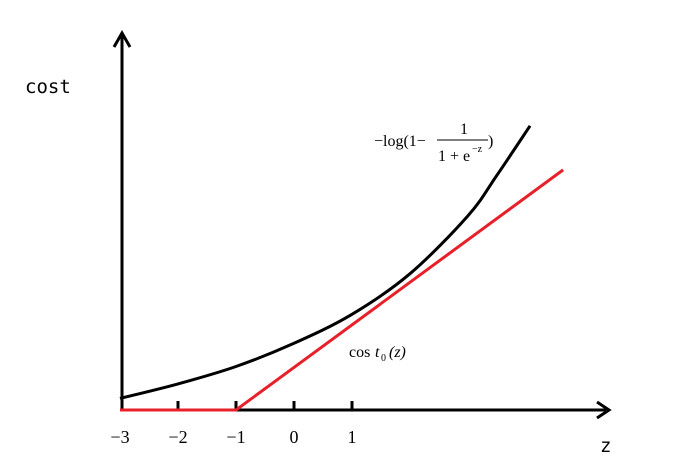 The image size is (698, 468). I want to click on red-line-label: cos t 0 (z), so click(377, 354).